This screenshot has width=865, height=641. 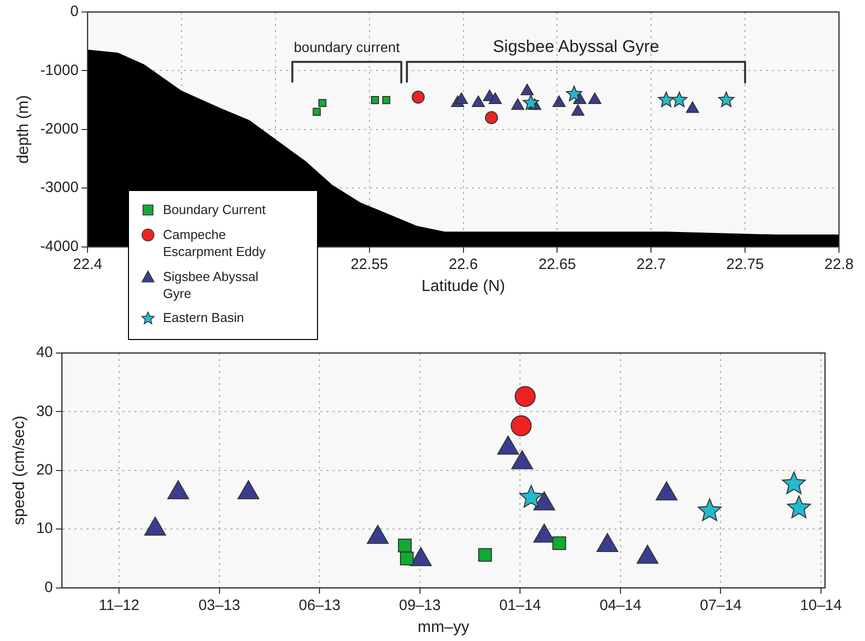 What do you see at coordinates (463, 286) in the screenshot?
I see `x-axis-title: Latitude (N)` at bounding box center [463, 286].